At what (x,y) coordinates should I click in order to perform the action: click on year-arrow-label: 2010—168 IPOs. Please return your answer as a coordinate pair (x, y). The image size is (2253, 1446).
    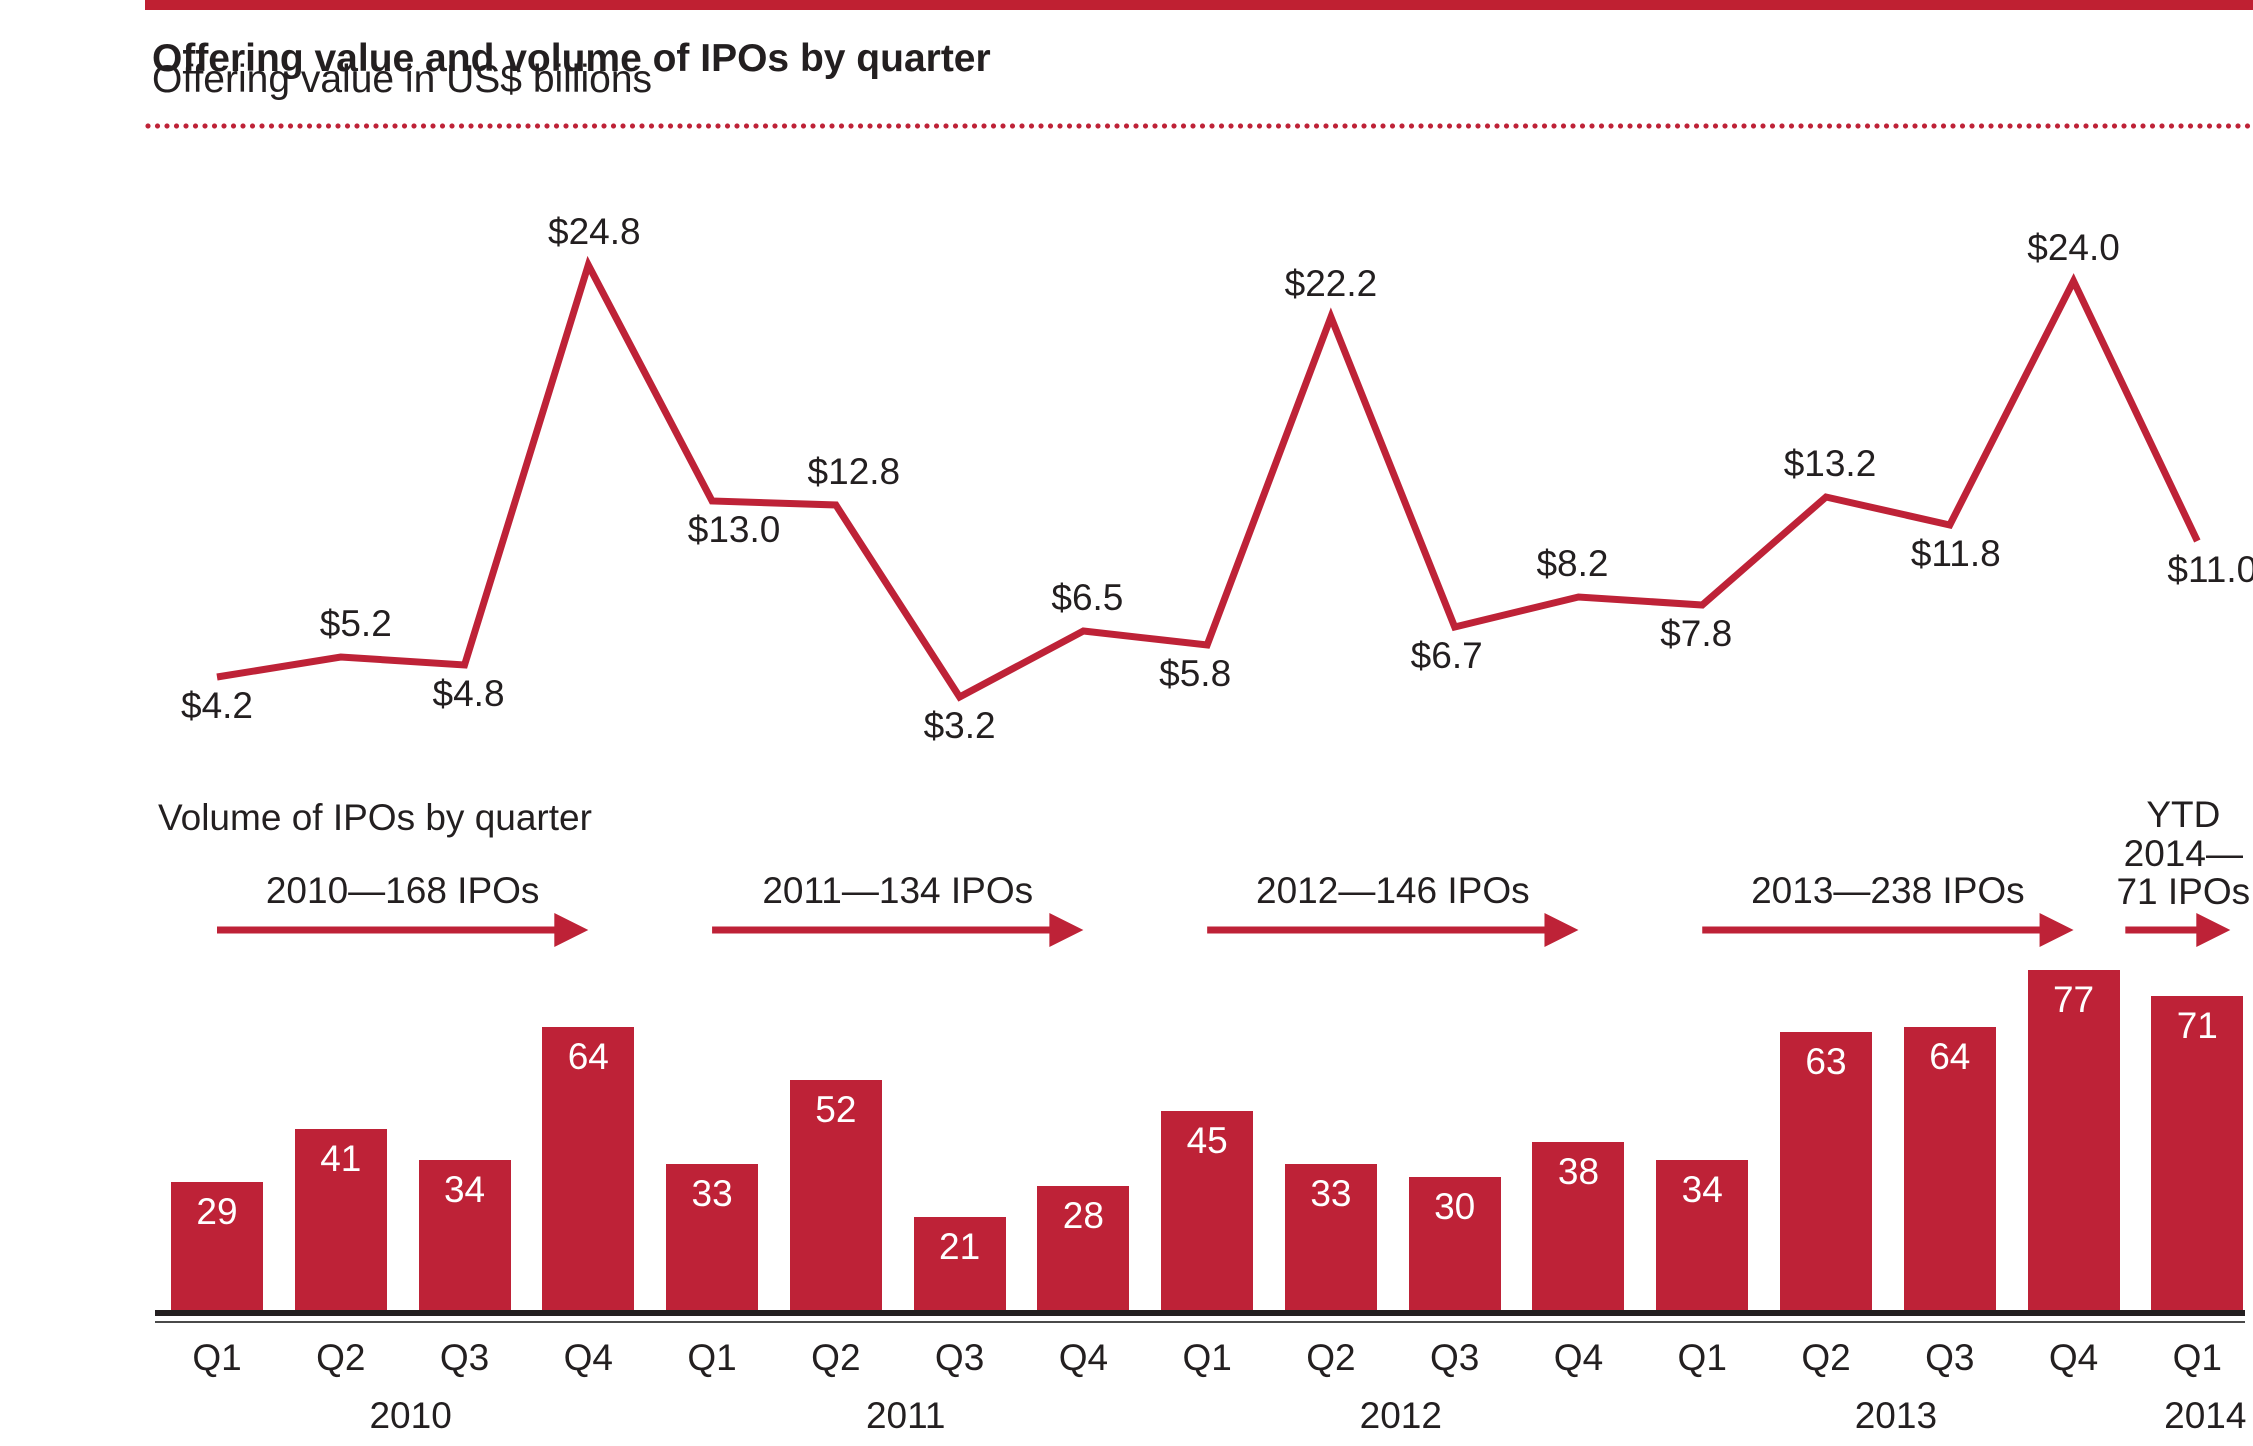
    Looking at the image, I should click on (402, 890).